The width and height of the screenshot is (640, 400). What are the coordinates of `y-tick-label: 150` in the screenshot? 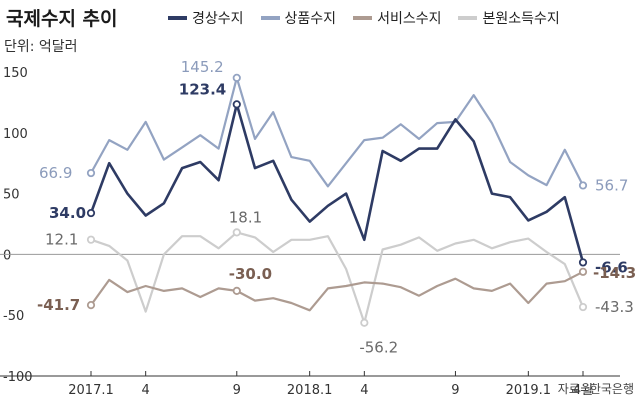 It's located at (15, 73).